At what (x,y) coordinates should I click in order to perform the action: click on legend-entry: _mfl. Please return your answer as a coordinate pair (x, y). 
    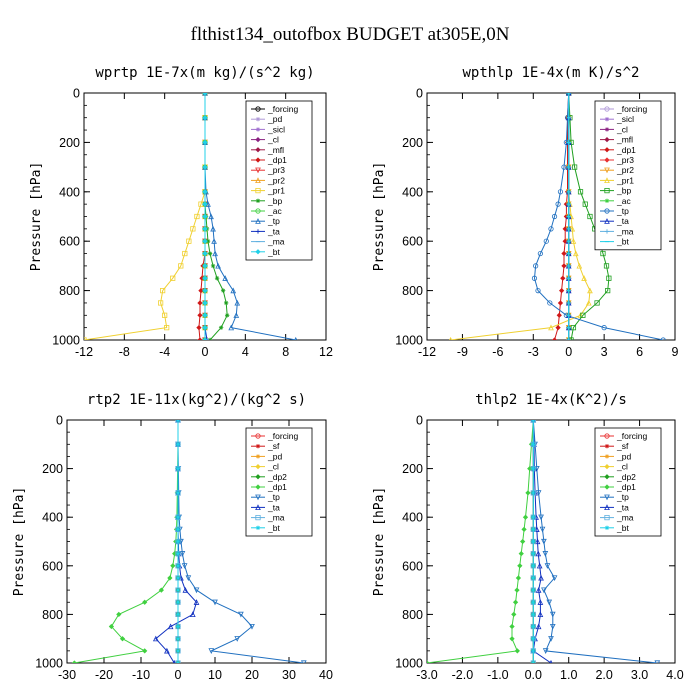
    Looking at the image, I should click on (275, 150).